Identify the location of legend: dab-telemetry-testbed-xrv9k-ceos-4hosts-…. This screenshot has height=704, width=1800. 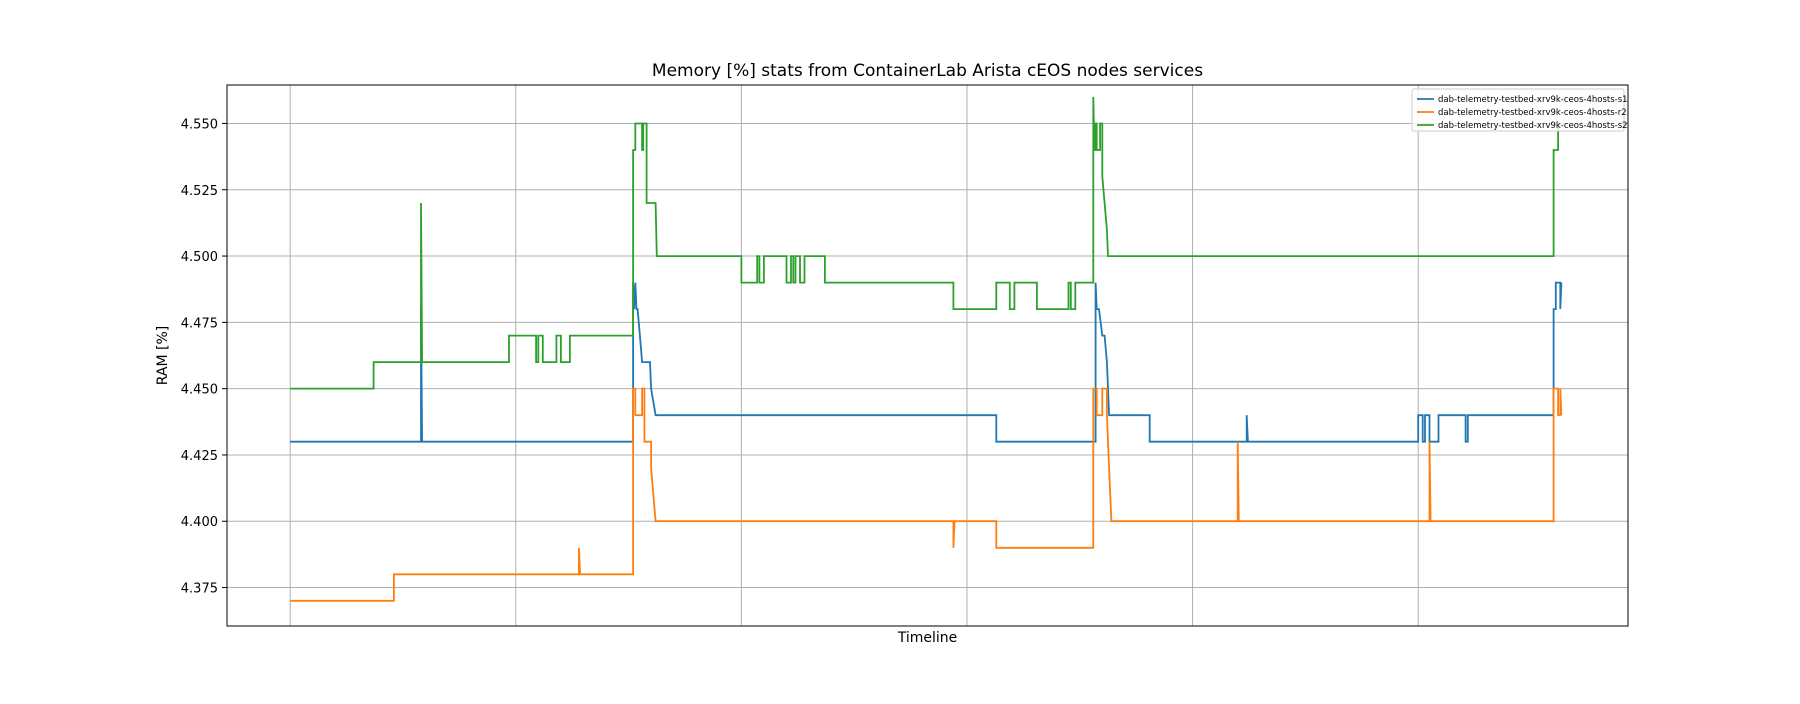
(1519, 110).